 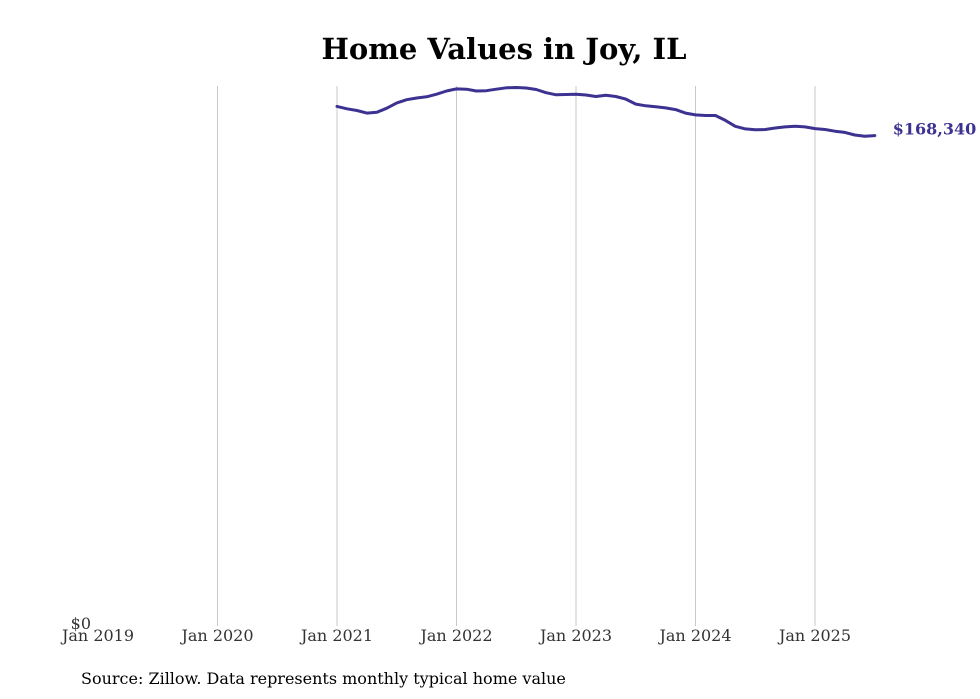 I want to click on series-layer: $168,340, so click(x=656, y=112).